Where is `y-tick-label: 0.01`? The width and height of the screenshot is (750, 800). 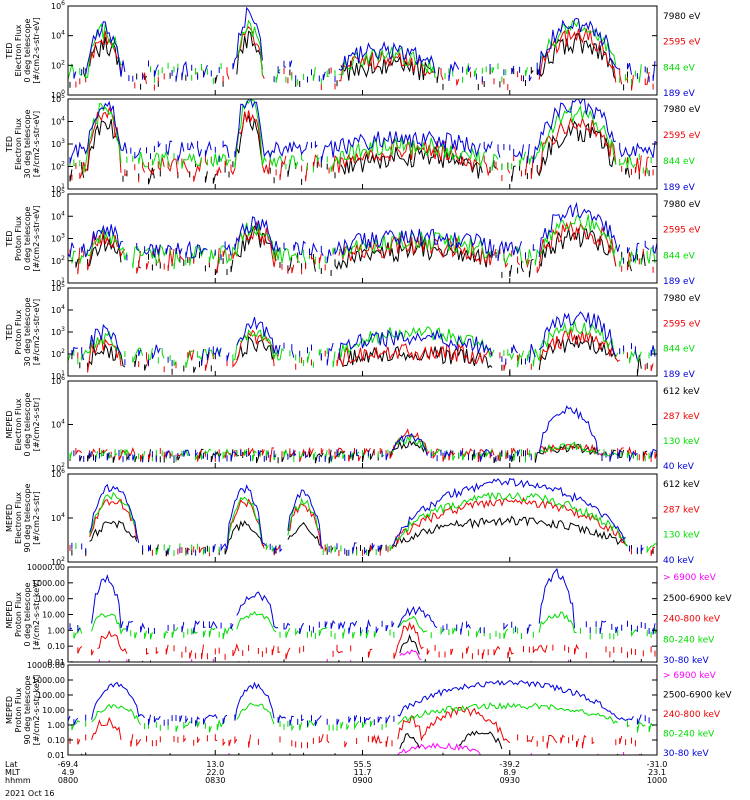
y-tick-label: 0.01 is located at coordinates (56, 662).